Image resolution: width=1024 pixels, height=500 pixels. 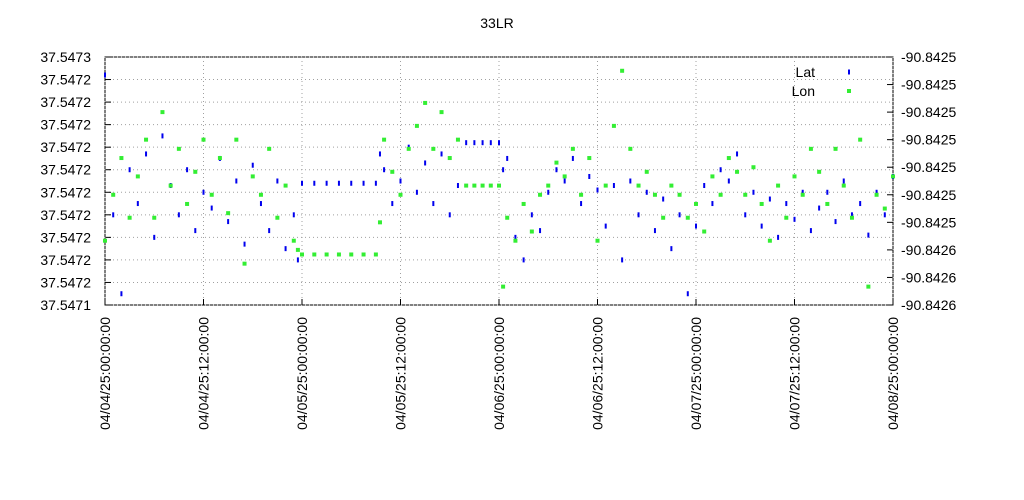 What do you see at coordinates (598, 373) in the screenshot?
I see `x-tick-label: 04/06/25:12:00:00` at bounding box center [598, 373].